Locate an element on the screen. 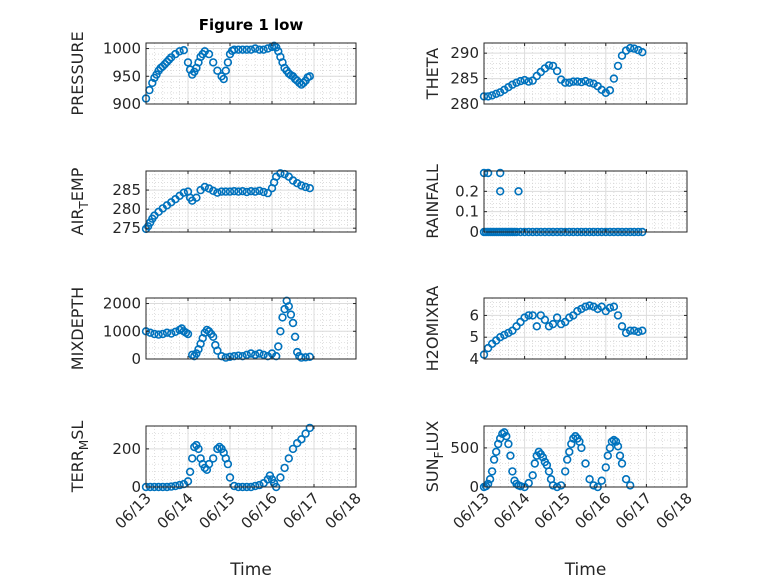  y-tick-label: 0 is located at coordinates (474, 232).